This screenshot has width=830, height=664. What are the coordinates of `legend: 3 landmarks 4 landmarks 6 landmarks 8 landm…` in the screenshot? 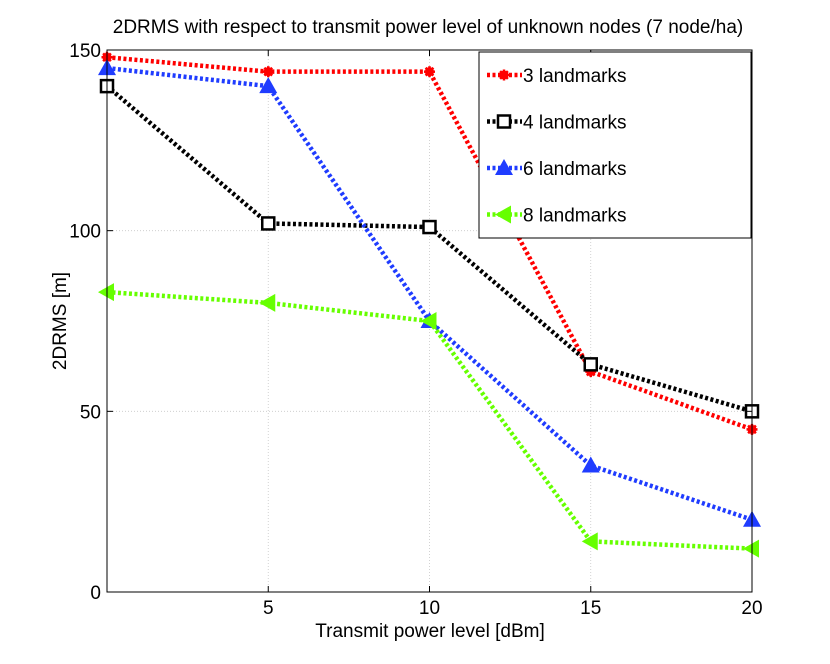 It's located at (615, 145).